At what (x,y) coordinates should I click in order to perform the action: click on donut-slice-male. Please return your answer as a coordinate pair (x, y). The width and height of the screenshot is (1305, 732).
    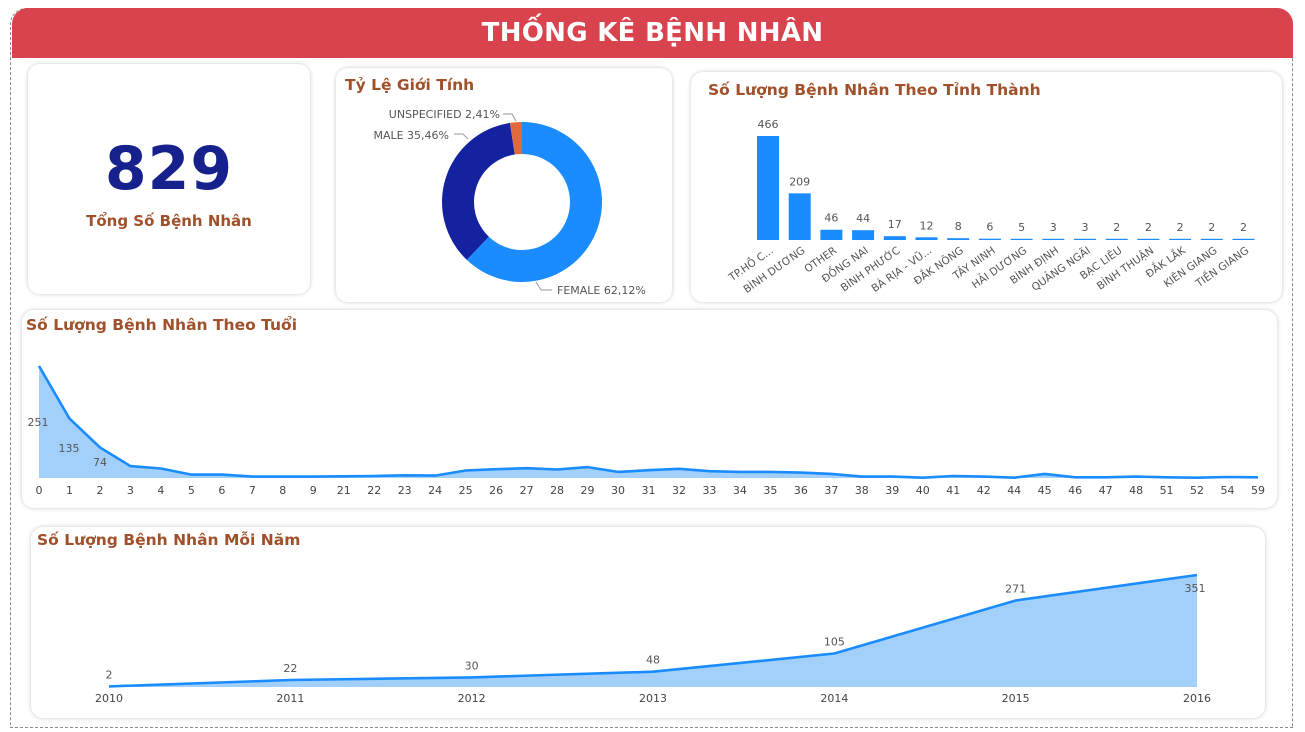
    Looking at the image, I should click on (478, 191).